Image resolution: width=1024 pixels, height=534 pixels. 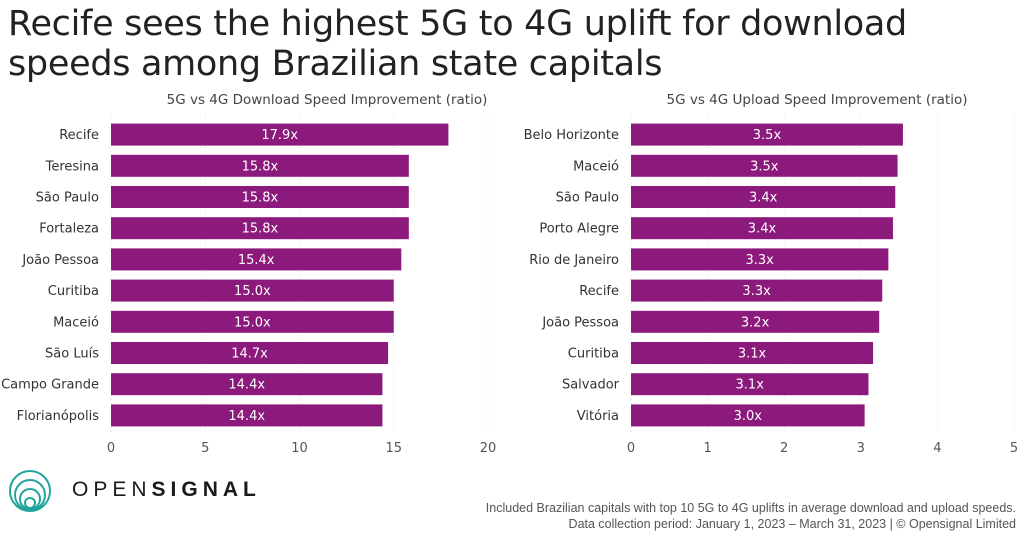 What do you see at coordinates (598, 416) in the screenshot?
I see `chart-2-category-label: Vitória` at bounding box center [598, 416].